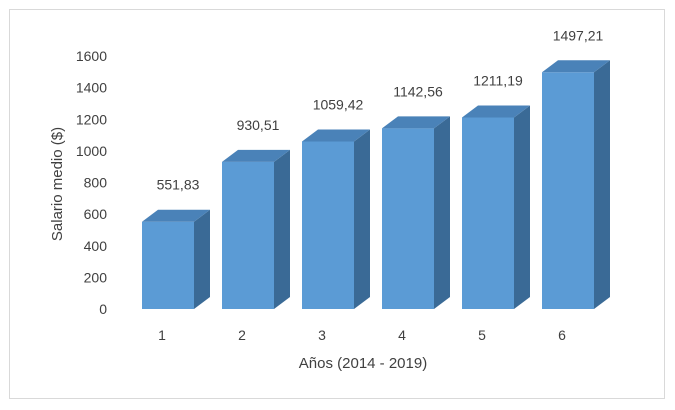  Describe the element at coordinates (402, 335) in the screenshot. I see `x-tick-label: 4` at that location.